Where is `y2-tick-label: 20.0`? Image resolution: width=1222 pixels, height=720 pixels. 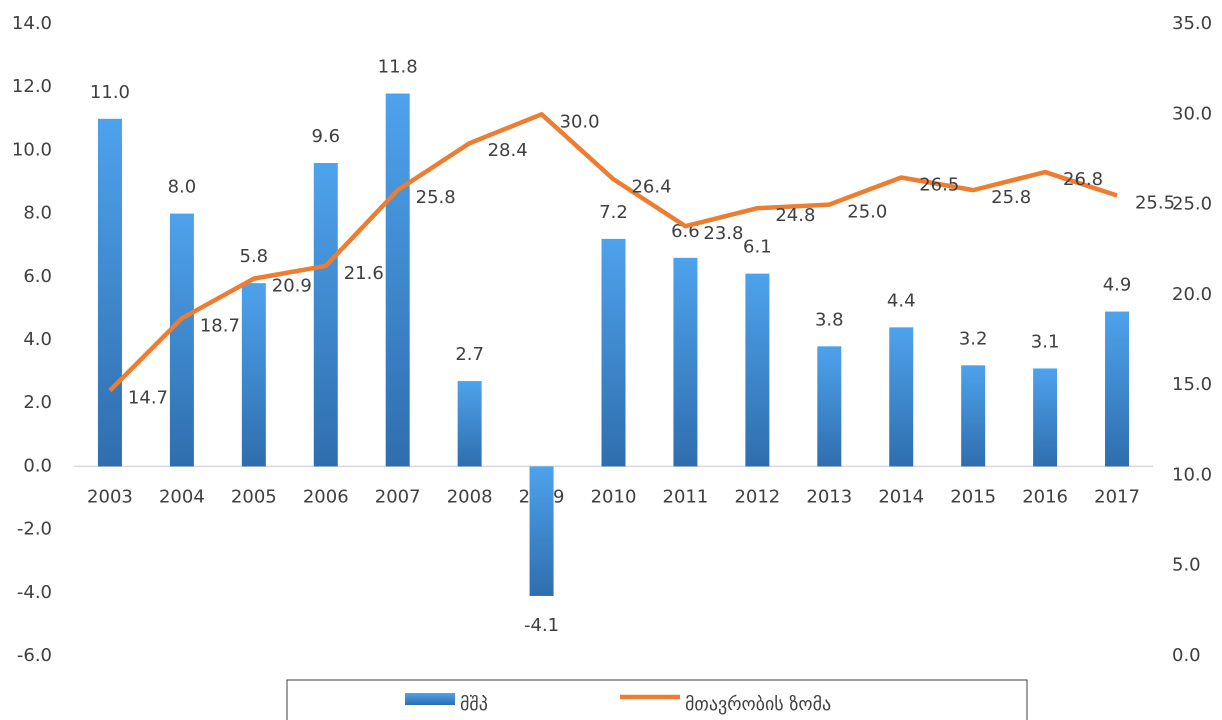
y2-tick-label: 20.0 is located at coordinates (1192, 294).